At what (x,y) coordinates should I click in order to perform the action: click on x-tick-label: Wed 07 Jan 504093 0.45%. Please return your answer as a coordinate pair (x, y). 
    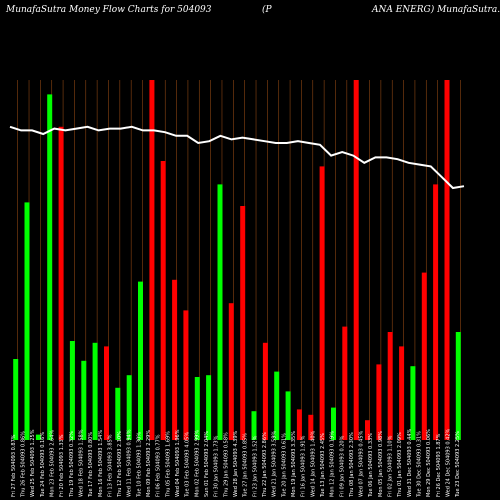
    Looking at the image, I should click on (362, 463).